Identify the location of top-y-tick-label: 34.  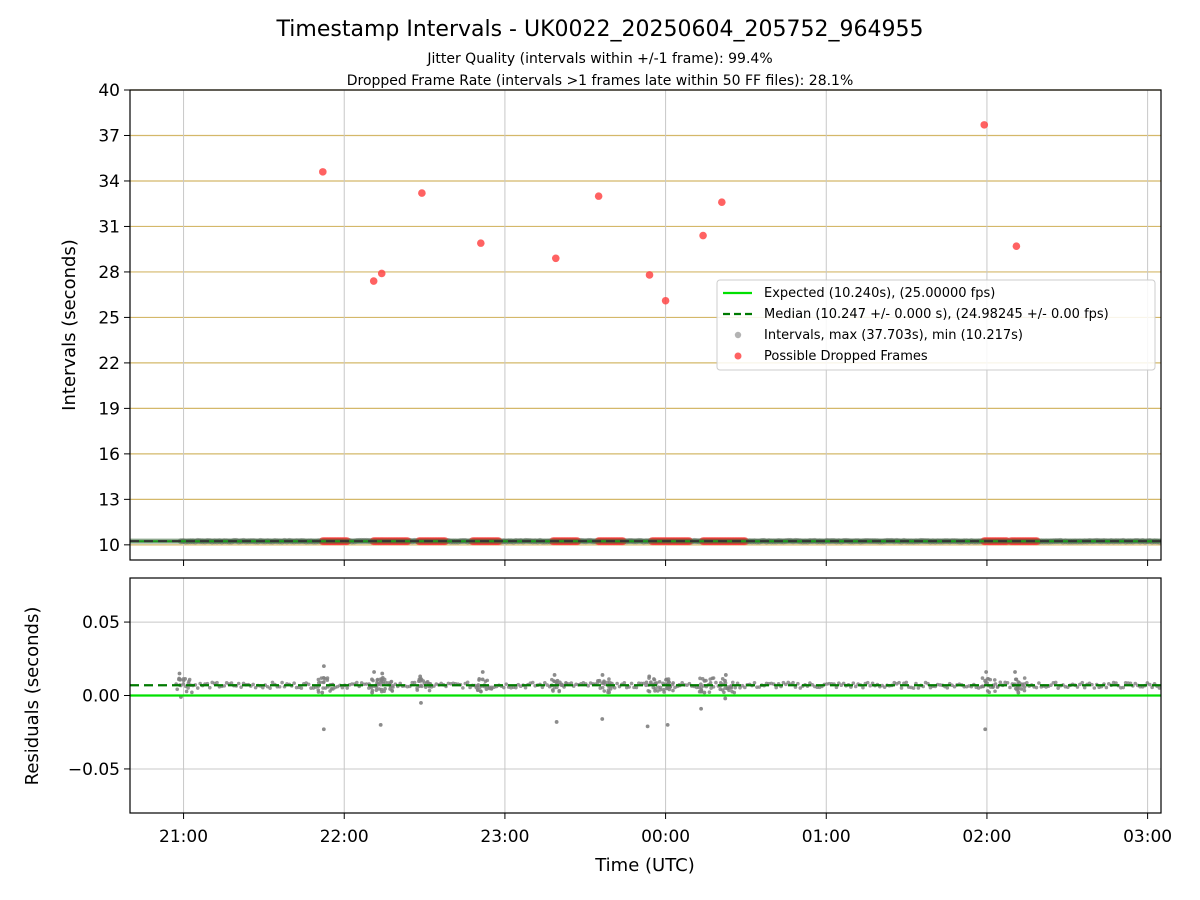
(109, 182).